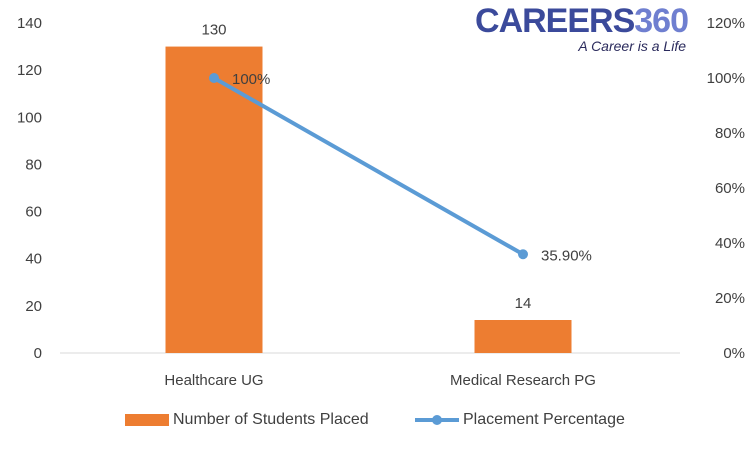  Describe the element at coordinates (730, 188) in the screenshot. I see `y-right-tick-label: 60%` at that location.